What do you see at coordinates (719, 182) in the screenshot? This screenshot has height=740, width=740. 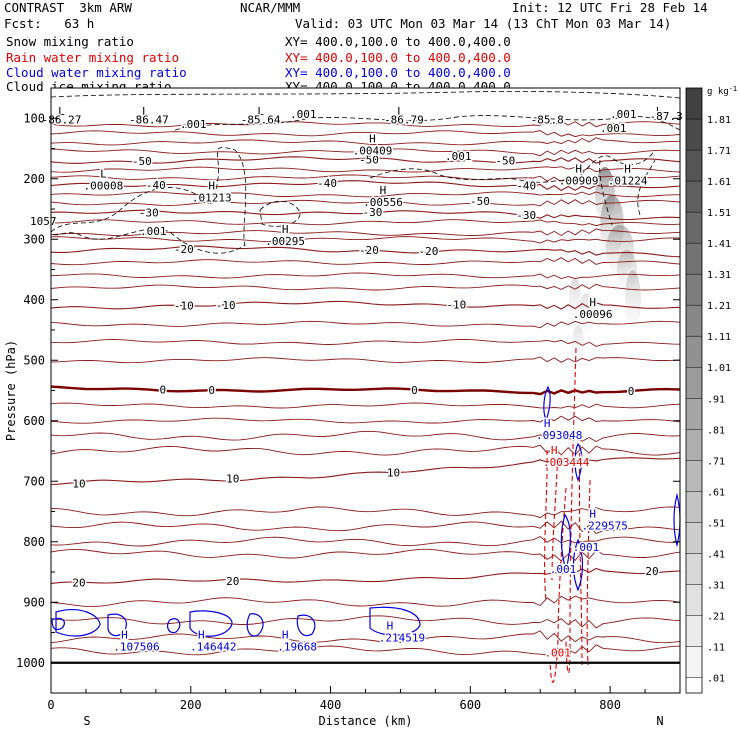 I see `colorbar-label: 1.61` at bounding box center [719, 182].